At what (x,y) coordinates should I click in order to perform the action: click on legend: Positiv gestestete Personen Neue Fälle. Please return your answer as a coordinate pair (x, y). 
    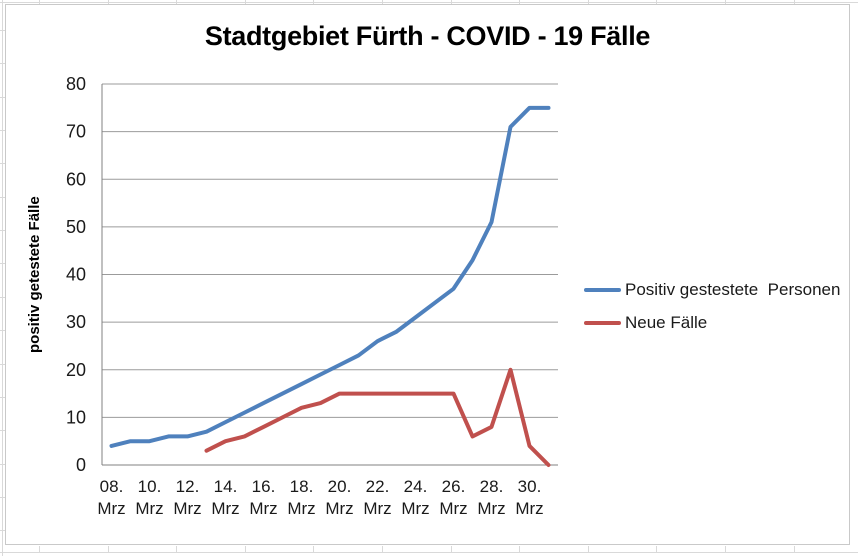
    Looking at the image, I should click on (712, 306).